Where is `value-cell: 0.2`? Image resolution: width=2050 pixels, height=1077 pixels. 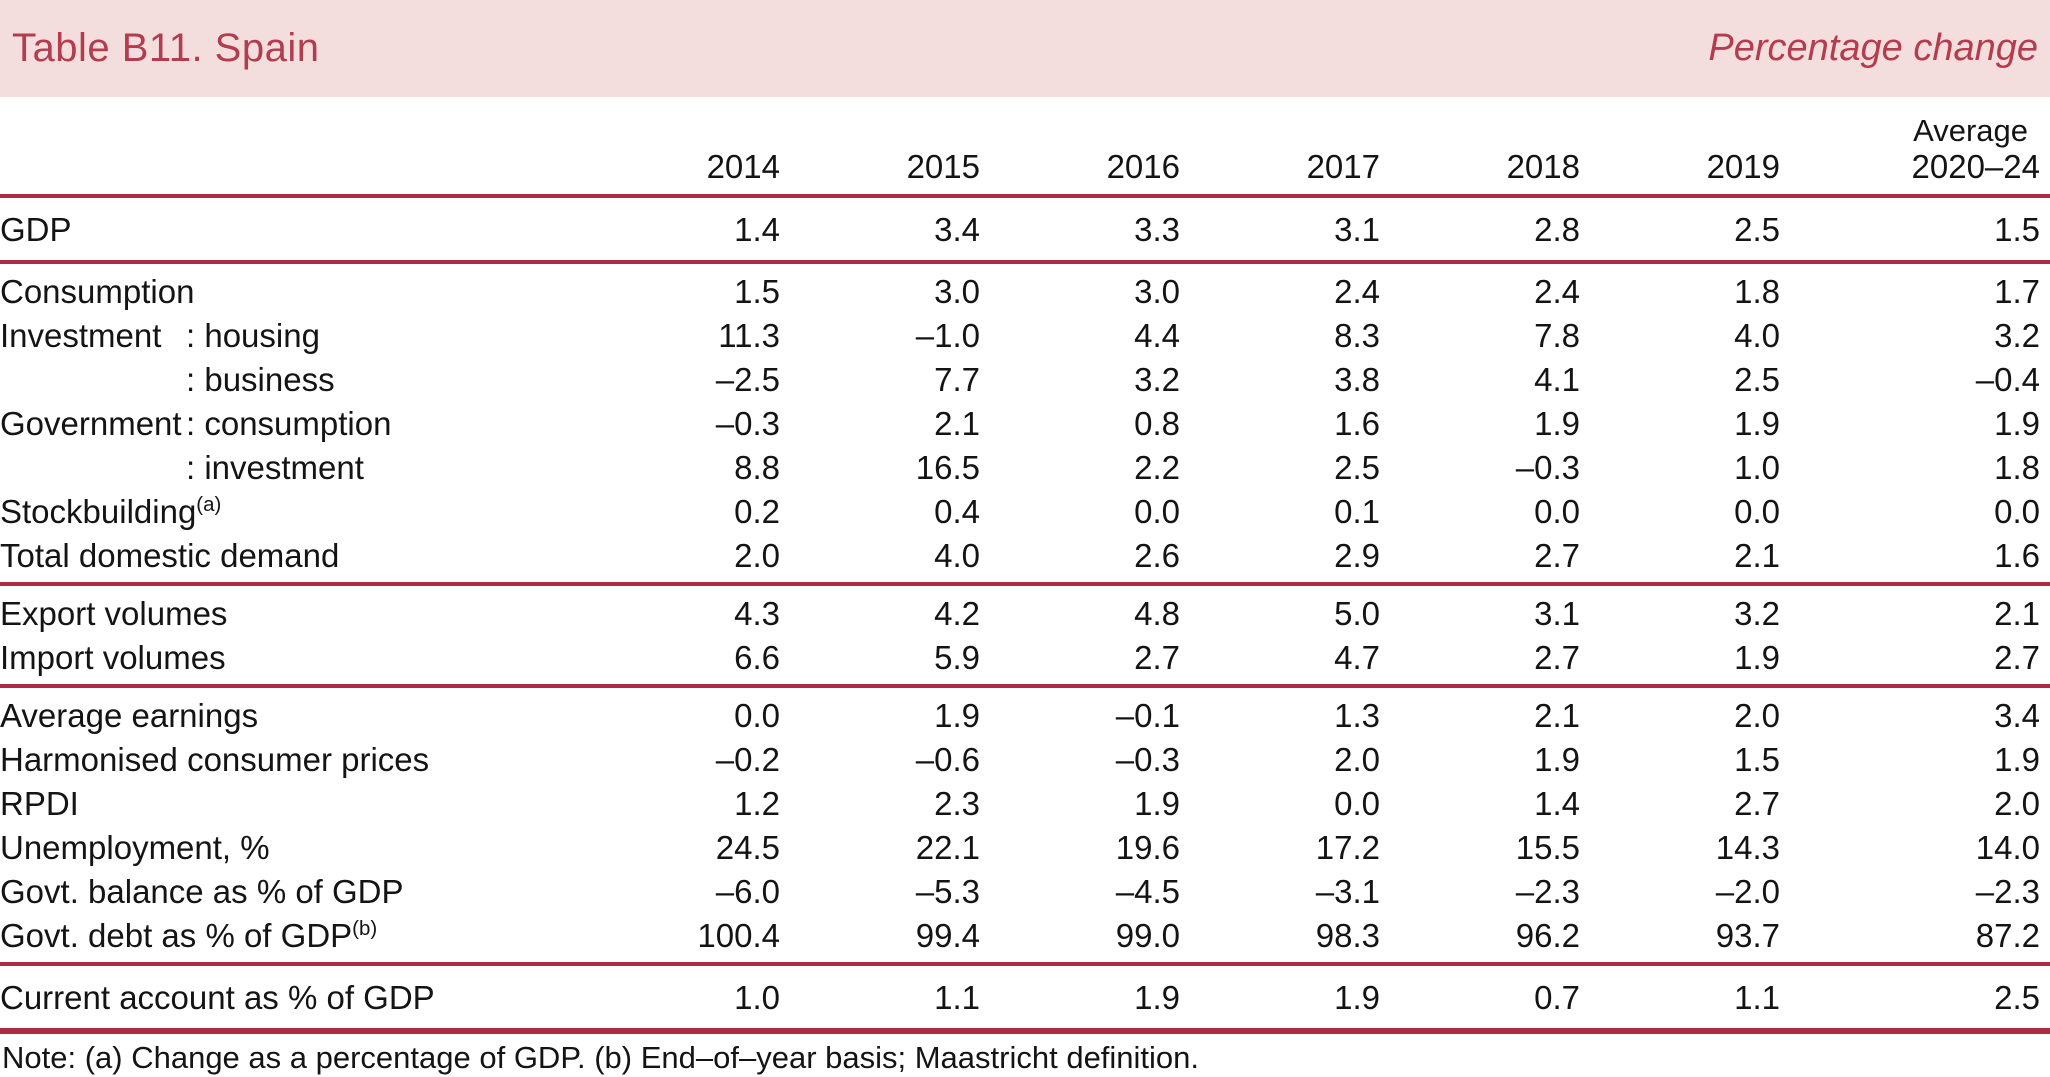
value-cell: 0.2 is located at coordinates (757, 511).